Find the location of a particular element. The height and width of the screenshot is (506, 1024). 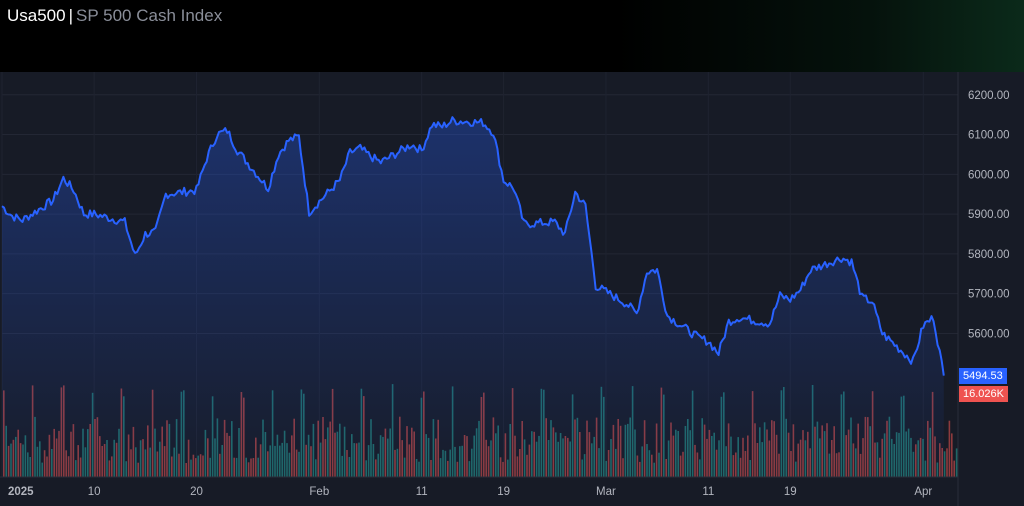

time-tick-label: Feb is located at coordinates (319, 492).